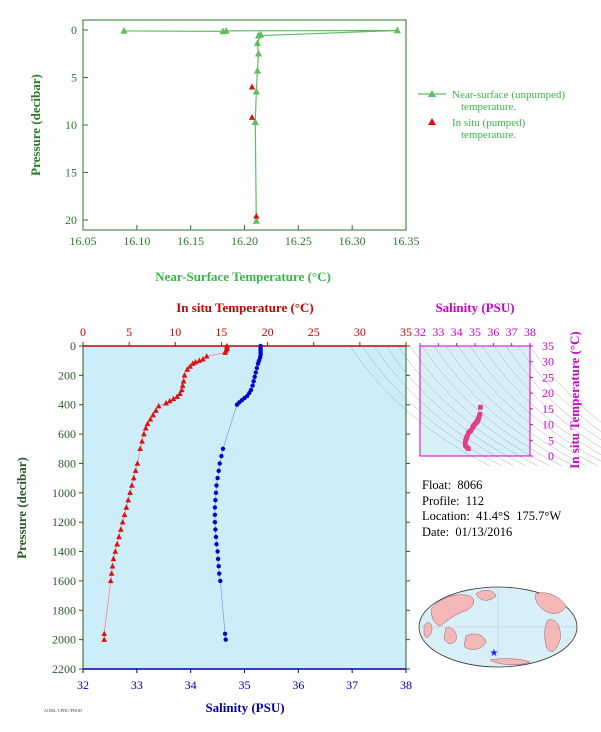 The image size is (601, 732). Describe the element at coordinates (492, 516) in the screenshot. I see `float-location: Location: 41.4°S 175.7°W` at that location.